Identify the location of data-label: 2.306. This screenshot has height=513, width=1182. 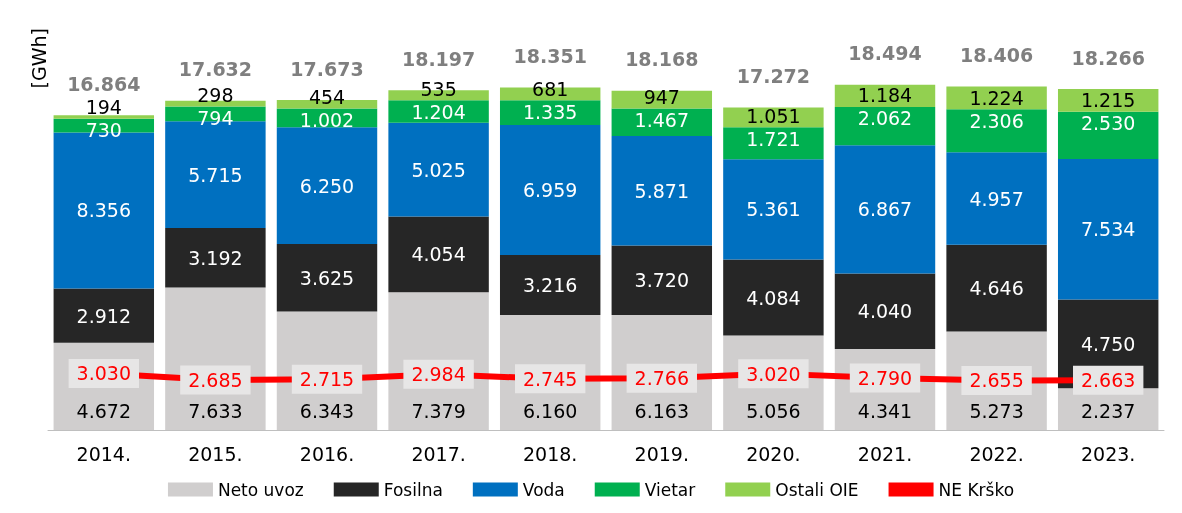
(996, 120).